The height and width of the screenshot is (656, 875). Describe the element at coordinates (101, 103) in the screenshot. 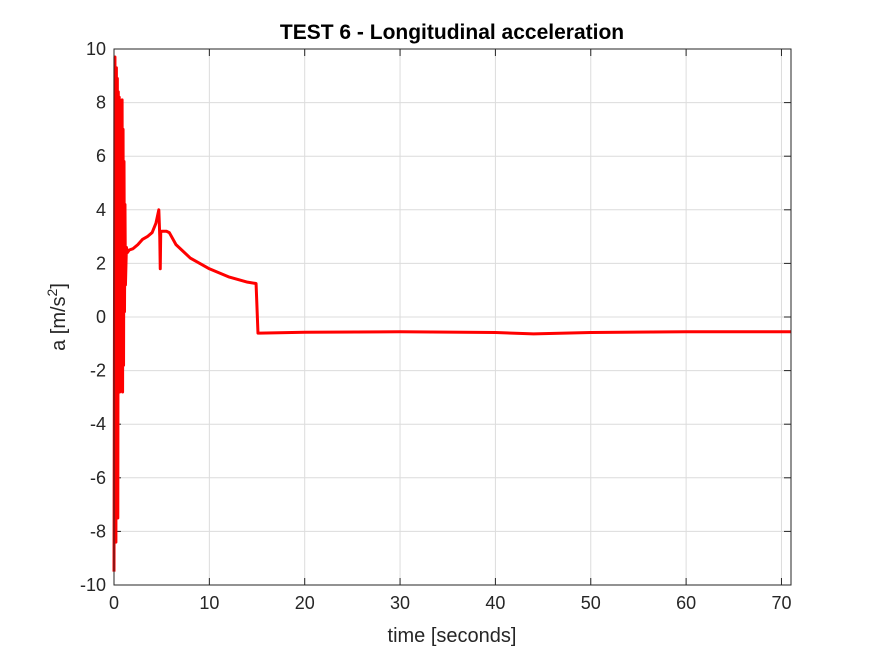

I see `y-tick-label: 8` at that location.